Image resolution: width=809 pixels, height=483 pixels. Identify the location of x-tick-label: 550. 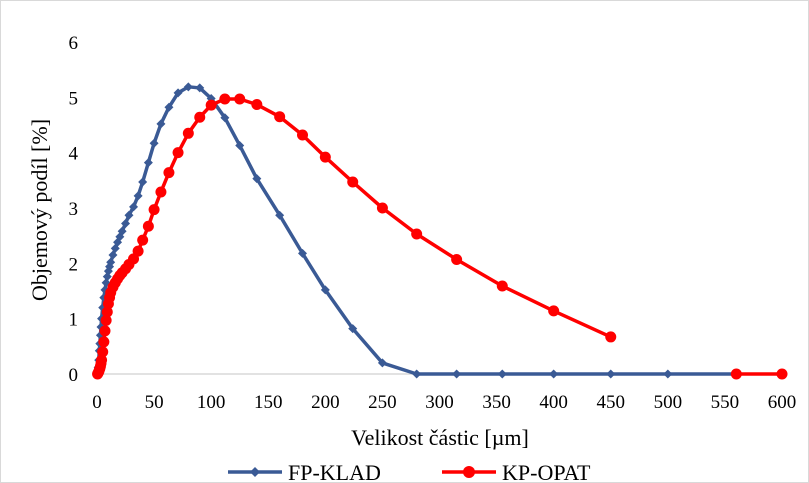
(725, 402).